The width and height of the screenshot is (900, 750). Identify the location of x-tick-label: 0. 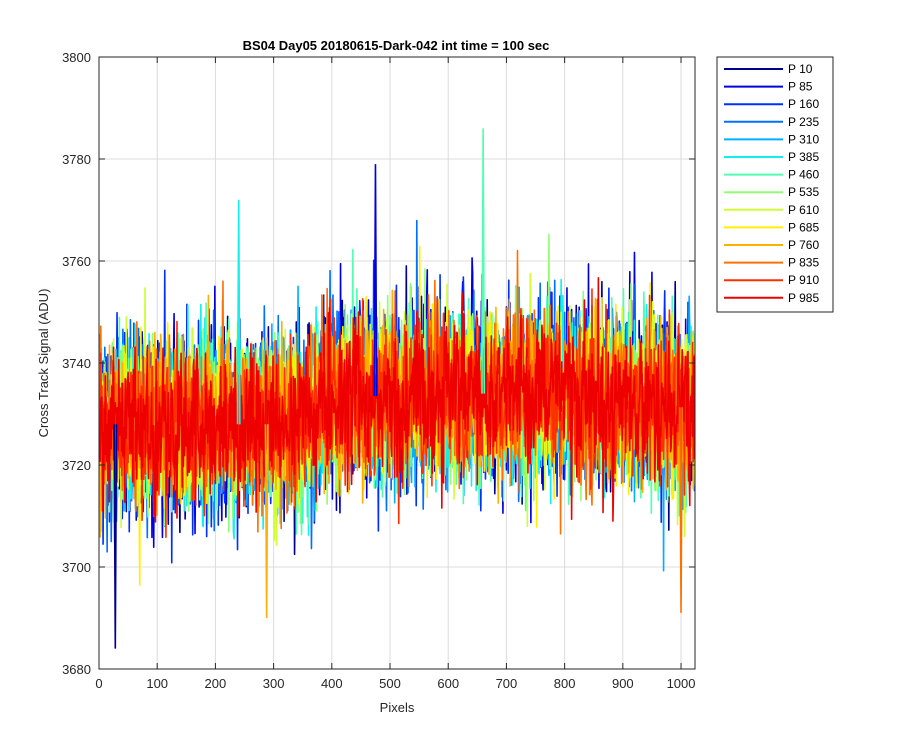
(98, 683).